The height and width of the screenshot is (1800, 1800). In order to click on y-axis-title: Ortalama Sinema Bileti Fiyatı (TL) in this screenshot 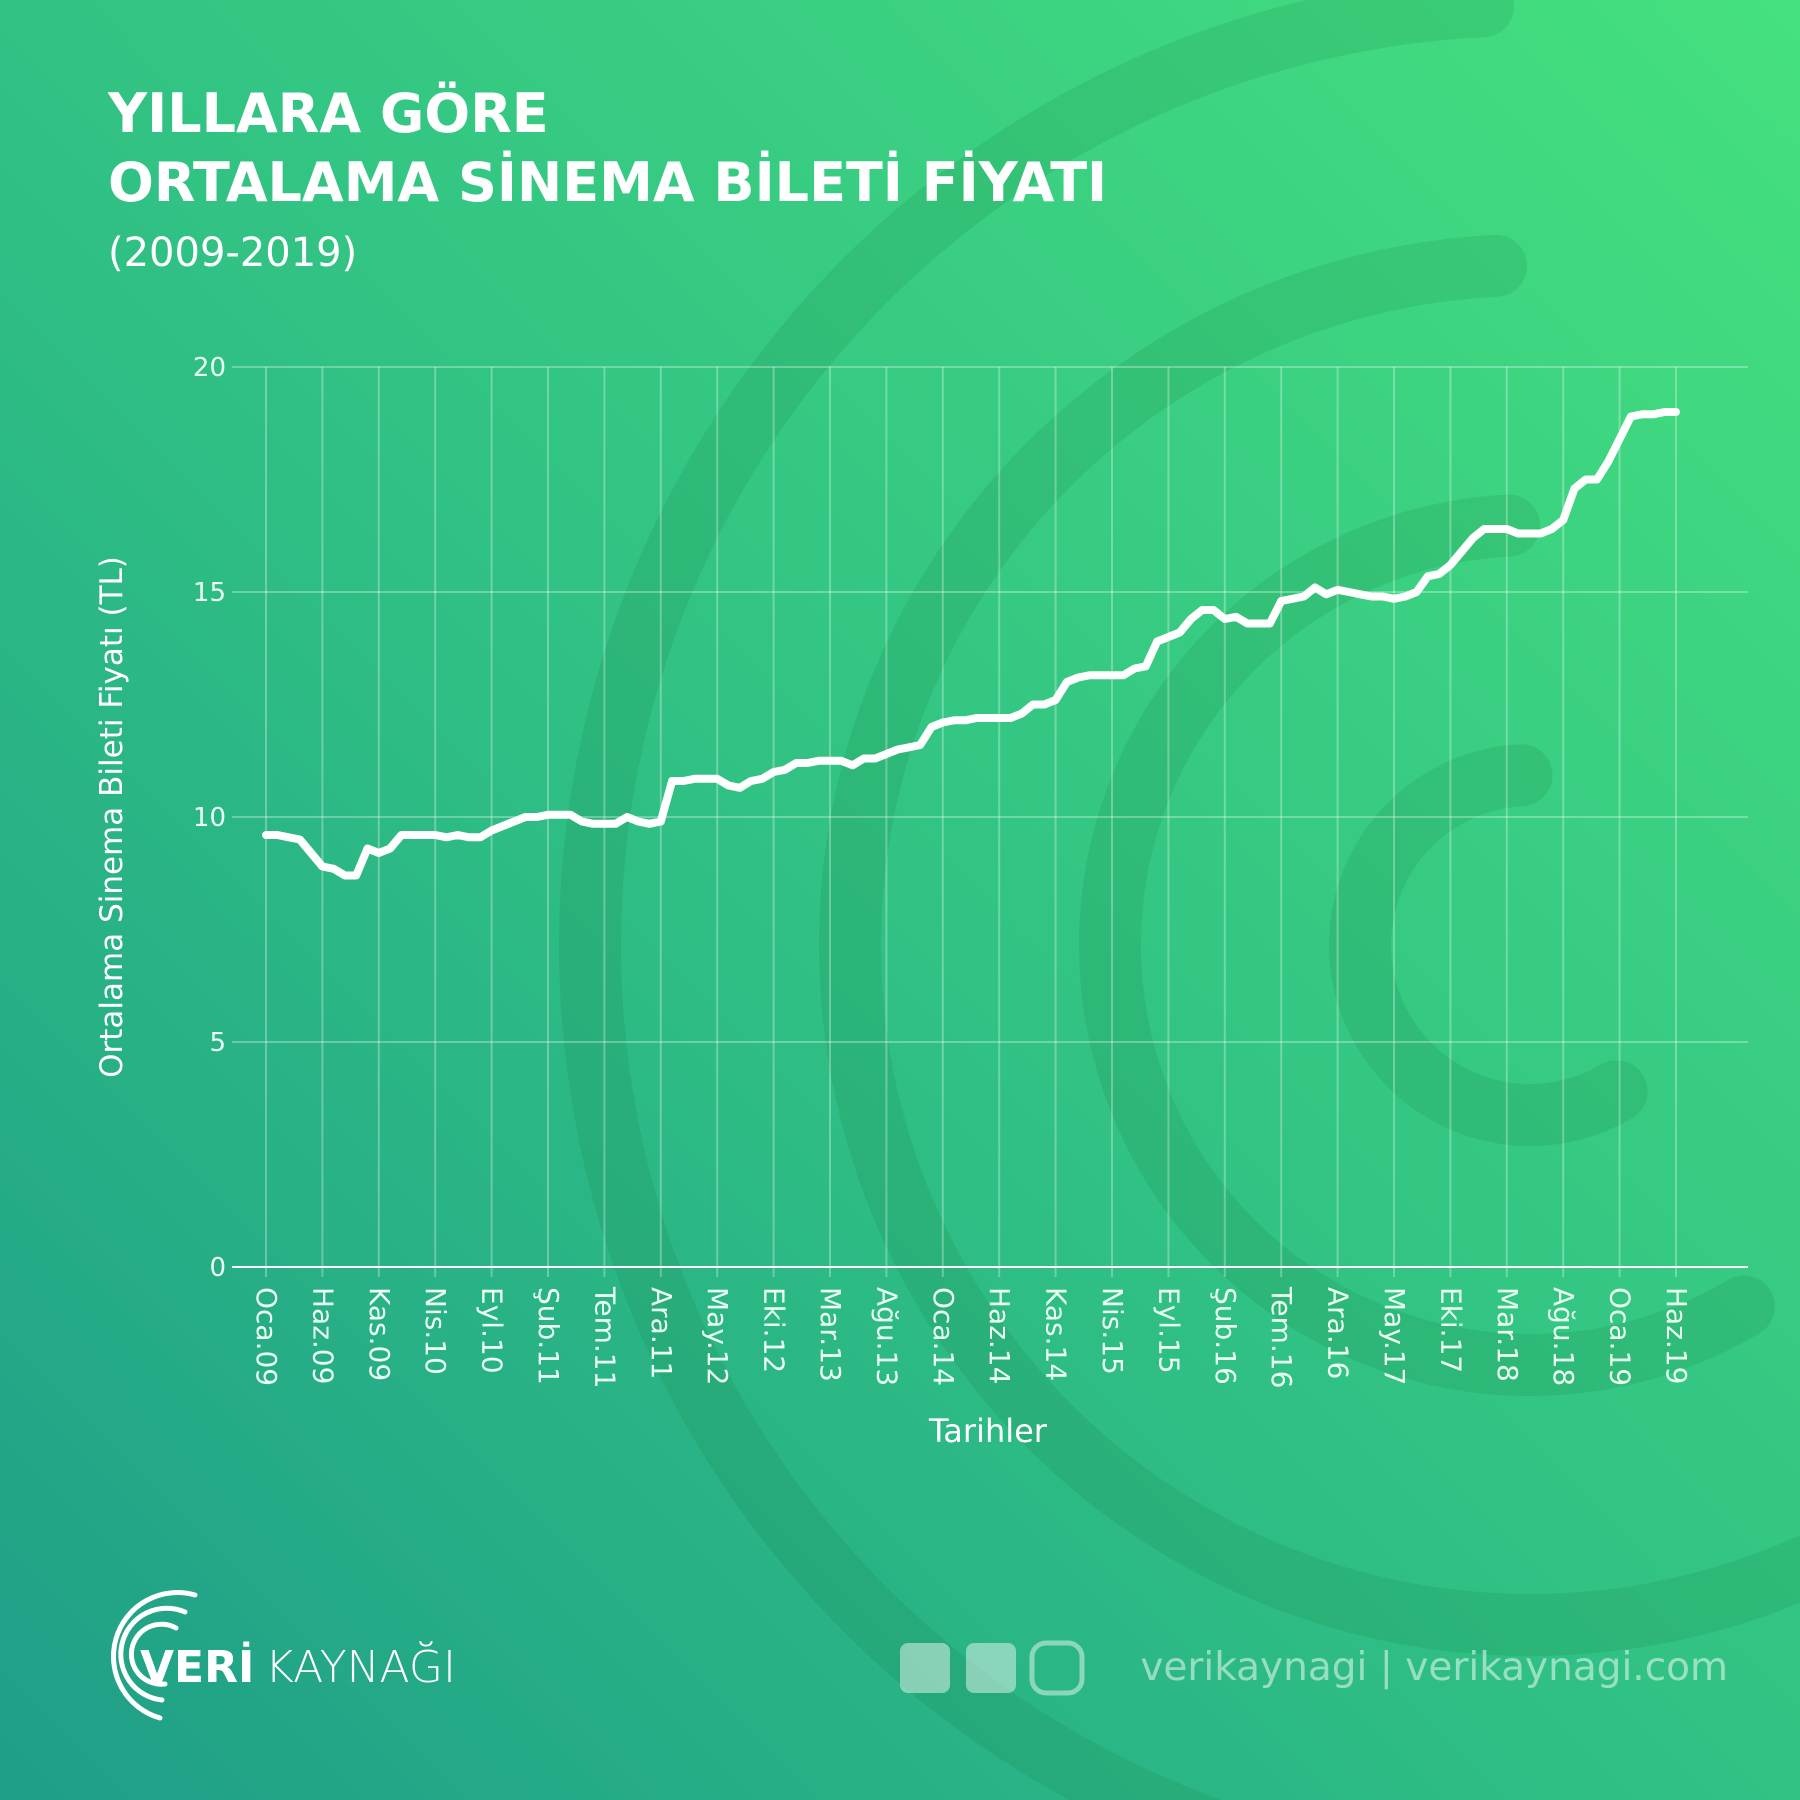, I will do `click(112, 817)`.